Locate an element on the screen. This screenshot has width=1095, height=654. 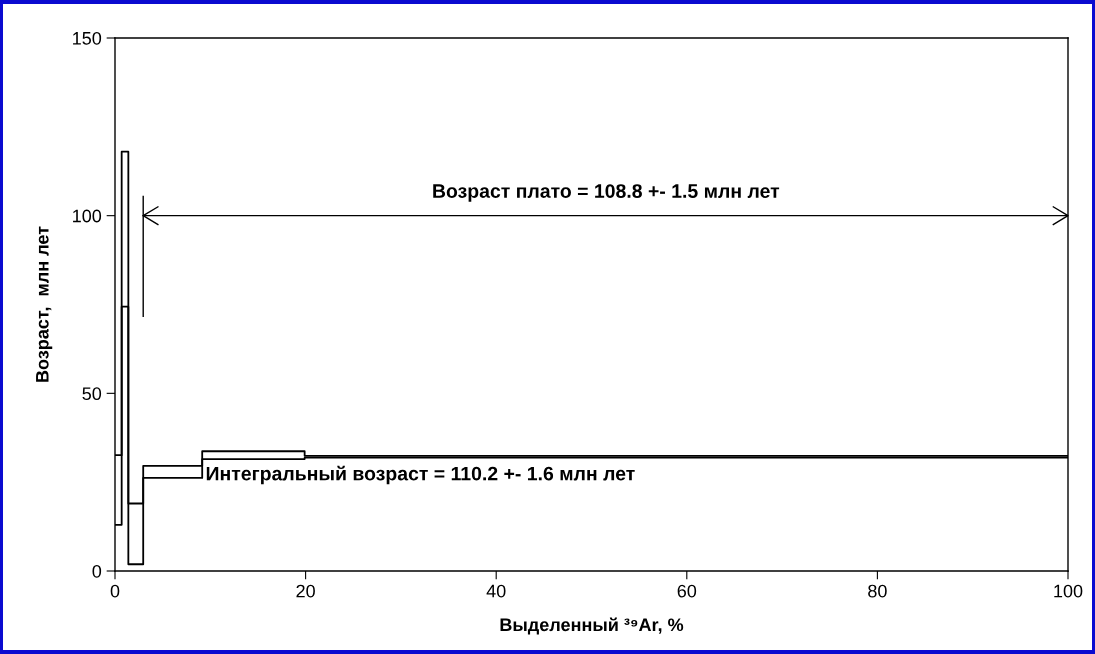
y-tick-label: 0 is located at coordinates (97, 571).